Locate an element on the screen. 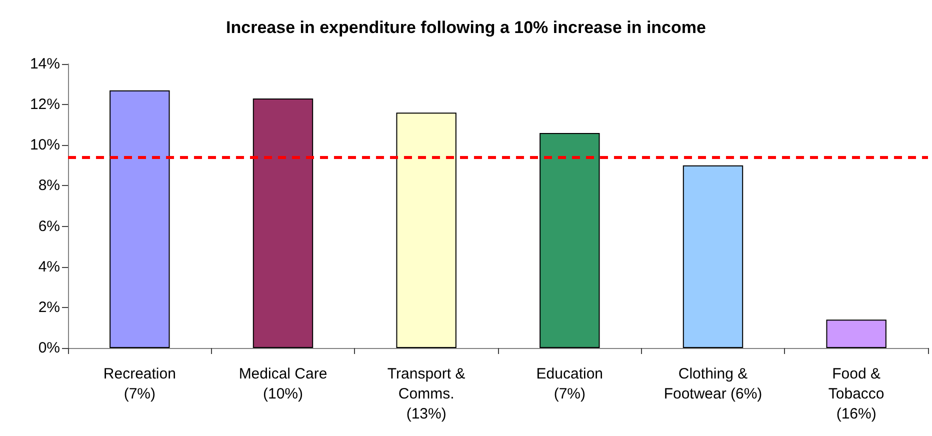  chart-title: Increase in expenditure following a 10% increase in income is located at coordinates (466, 27).